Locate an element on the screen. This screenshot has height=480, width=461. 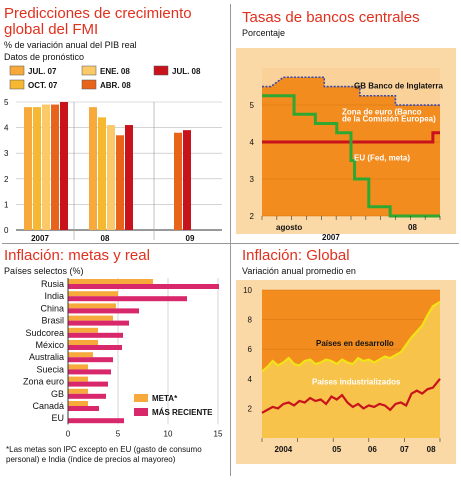
legend-label: JUL. 07 is located at coordinates (42, 71).